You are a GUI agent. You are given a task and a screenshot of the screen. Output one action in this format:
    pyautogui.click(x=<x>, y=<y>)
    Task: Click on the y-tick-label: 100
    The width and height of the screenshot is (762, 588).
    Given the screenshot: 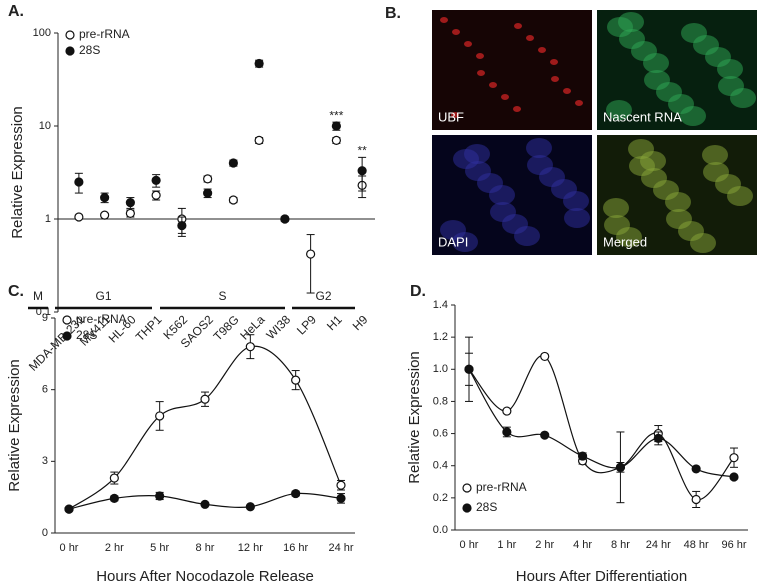 What is the action you would take?
    pyautogui.click(x=42, y=33)
    